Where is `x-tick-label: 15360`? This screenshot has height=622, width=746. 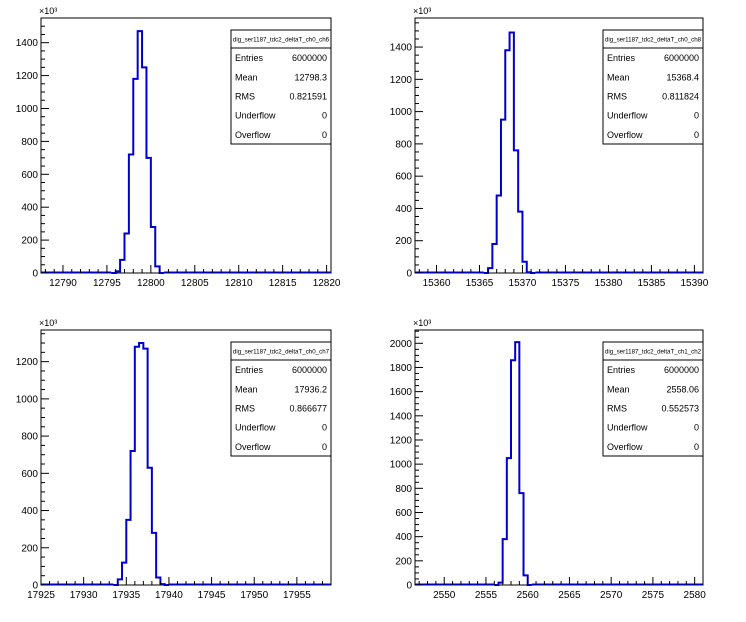
x-tick-label: 15360 is located at coordinates (437, 283).